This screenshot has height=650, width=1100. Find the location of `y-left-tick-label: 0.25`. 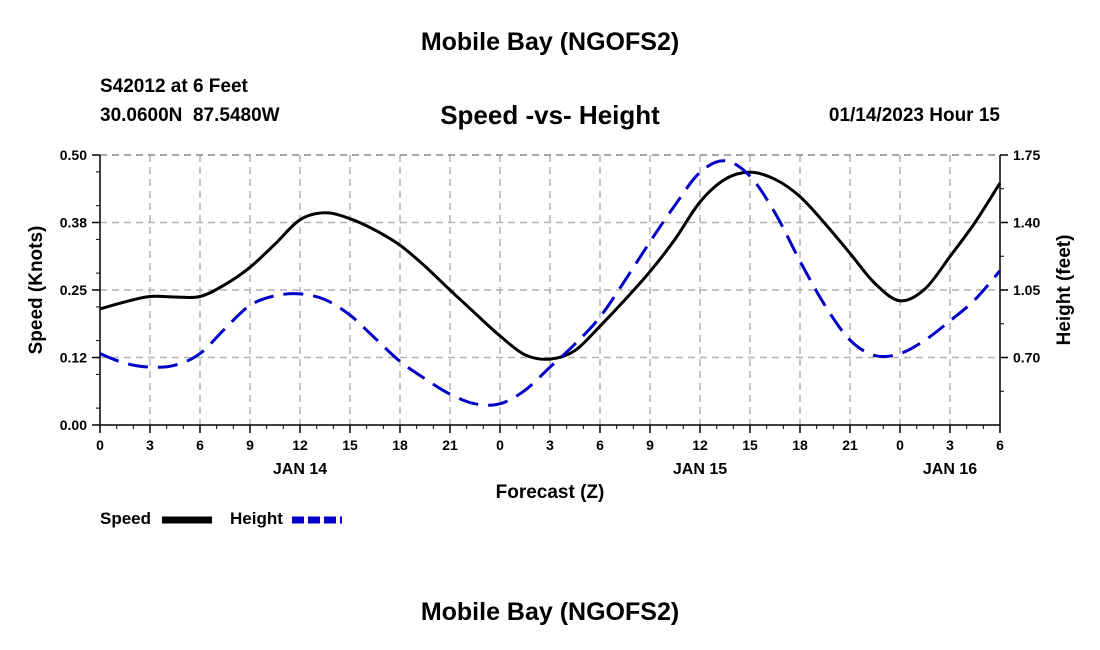

y-left-tick-label: 0.25 is located at coordinates (73, 290).